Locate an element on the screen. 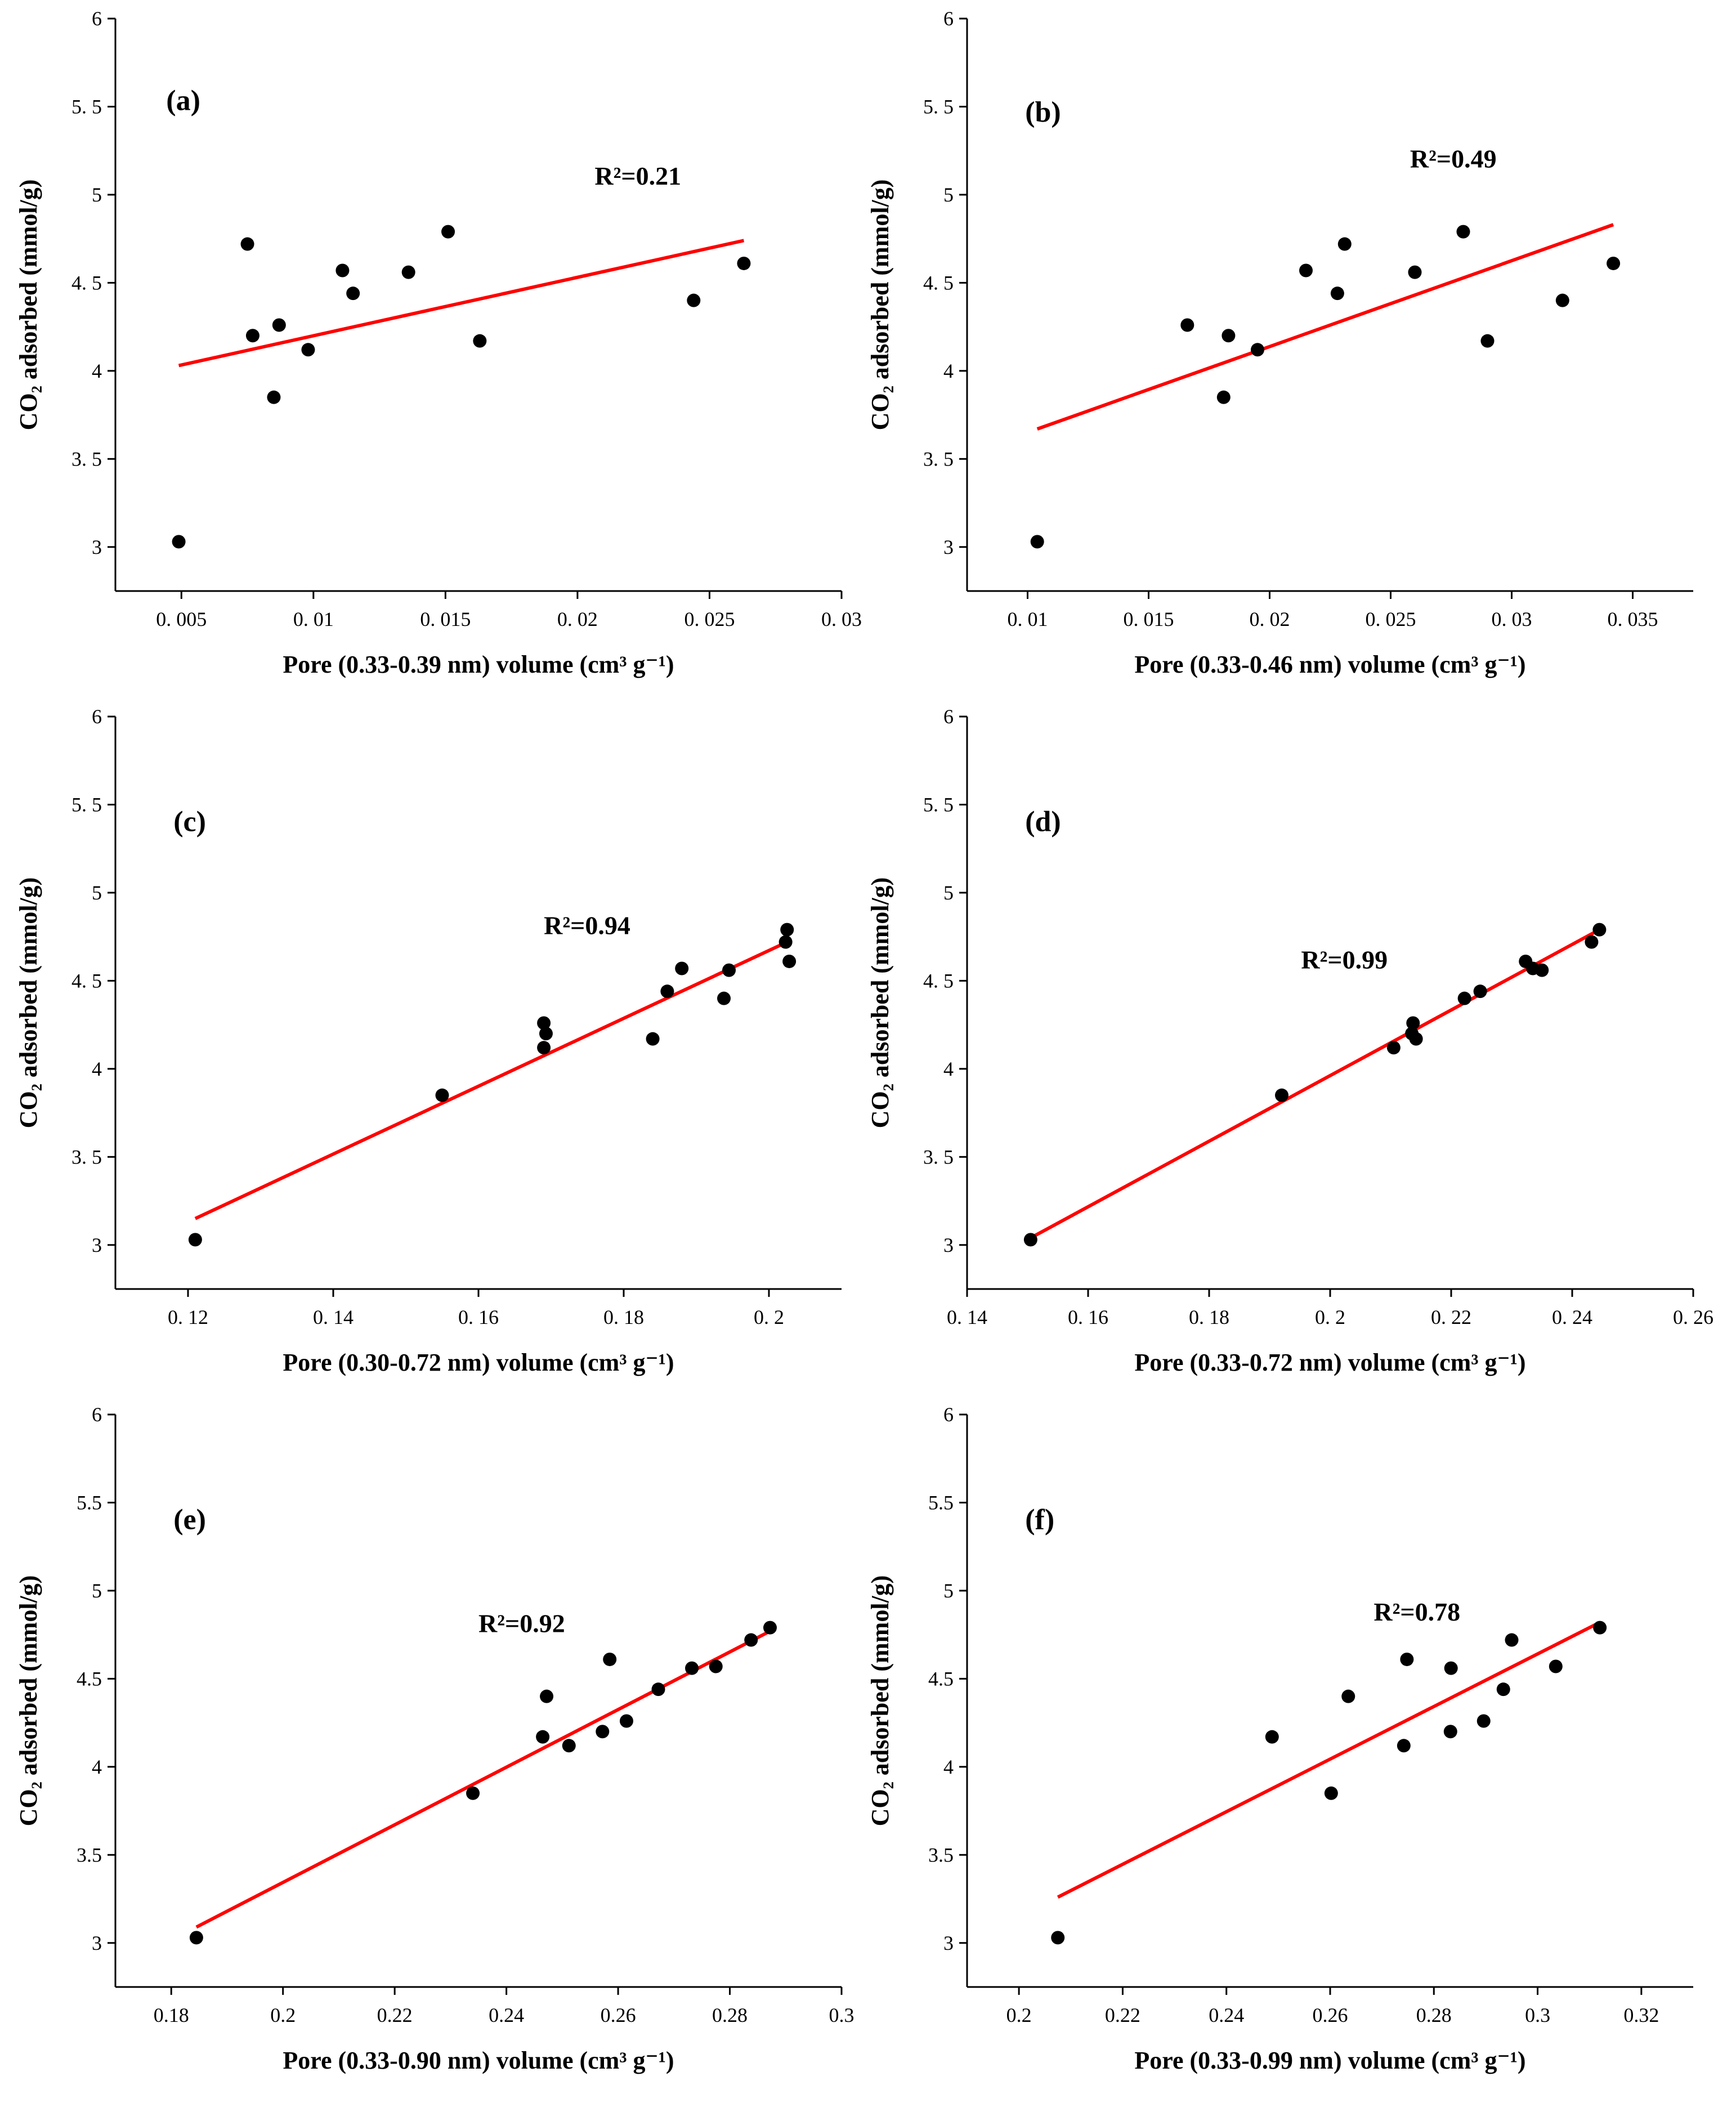 The width and height of the screenshot is (1736, 2108). x-axis-label: Pore (0.33-0.39 nm) volume (cm³ g⁻¹) is located at coordinates (478, 664).